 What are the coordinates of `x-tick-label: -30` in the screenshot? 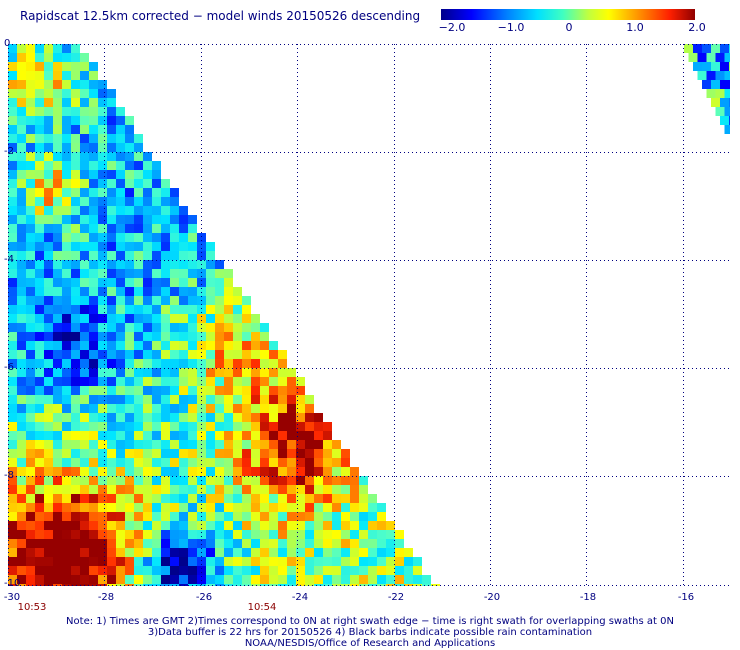 It's located at (12, 597).